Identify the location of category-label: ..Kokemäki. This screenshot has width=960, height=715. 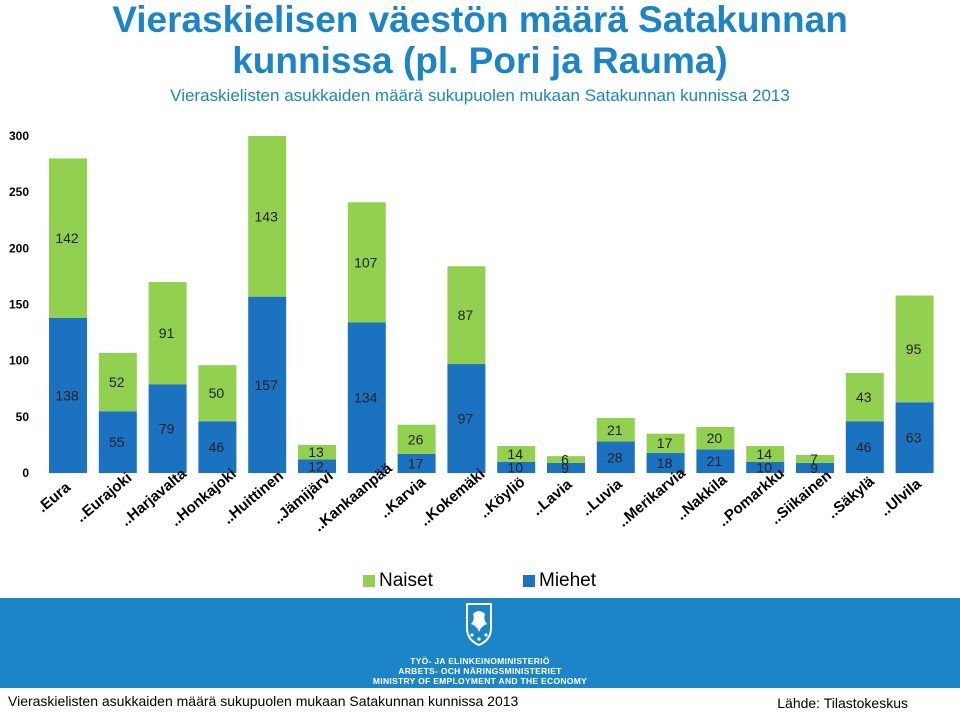
(453, 498).